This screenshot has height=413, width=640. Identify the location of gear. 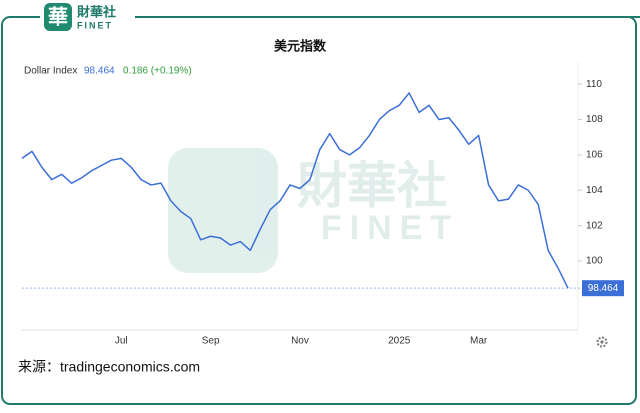
(602, 342).